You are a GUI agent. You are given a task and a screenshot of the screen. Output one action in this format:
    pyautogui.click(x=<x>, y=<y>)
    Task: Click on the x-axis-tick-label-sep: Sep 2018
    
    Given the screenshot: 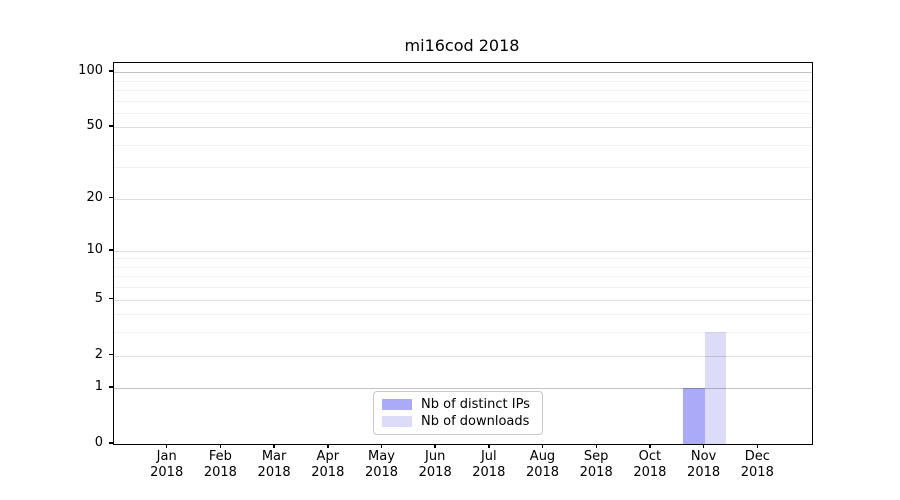 What is the action you would take?
    pyautogui.click(x=596, y=464)
    